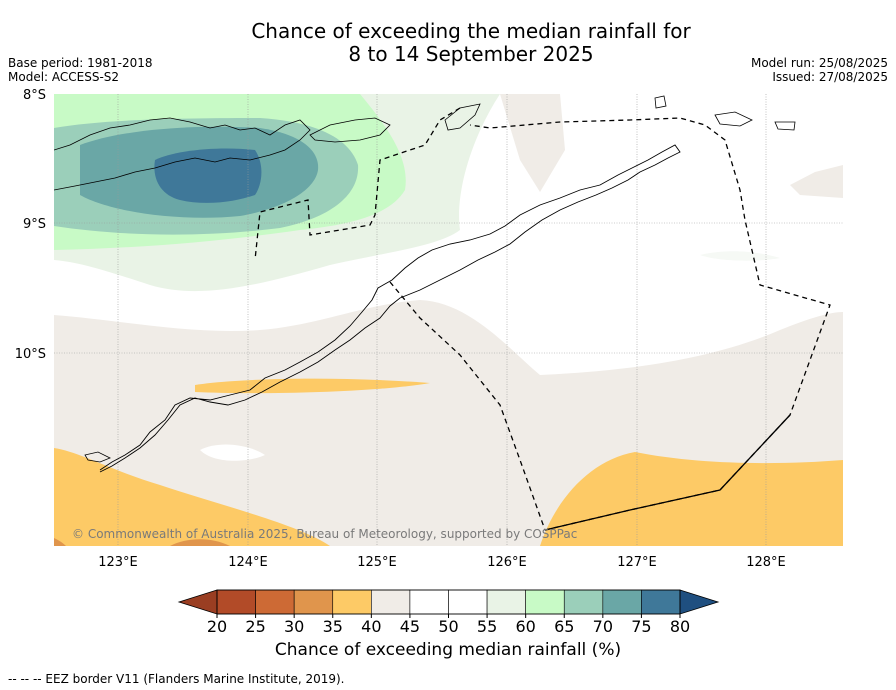 This screenshot has height=690, width=896. I want to click on lat-label-10s: 10°S, so click(30, 354).